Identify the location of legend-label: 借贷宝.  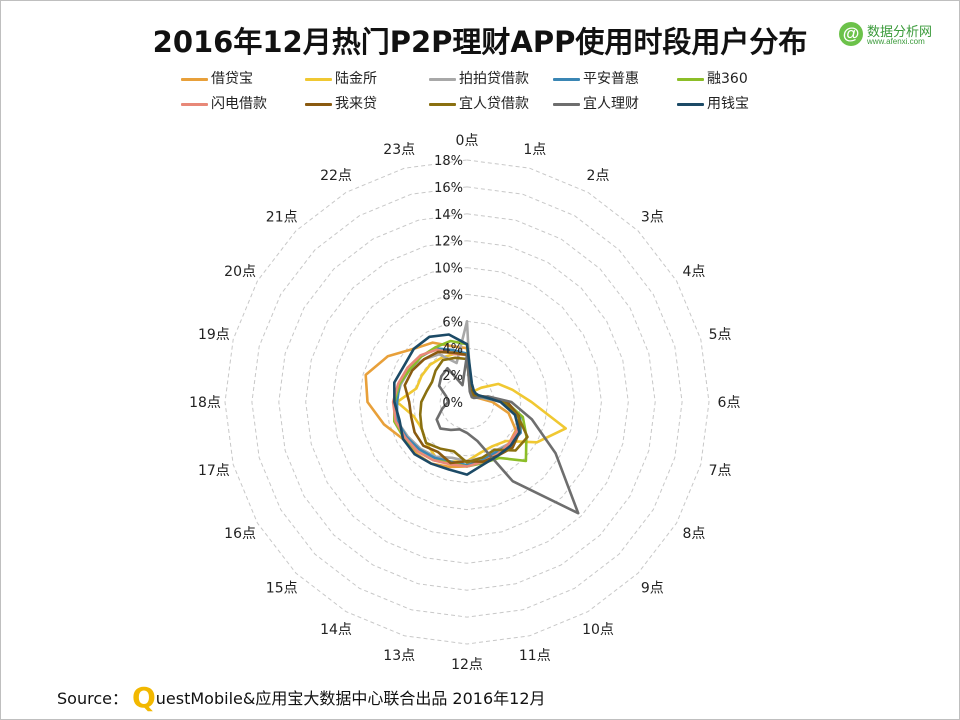
(232, 79).